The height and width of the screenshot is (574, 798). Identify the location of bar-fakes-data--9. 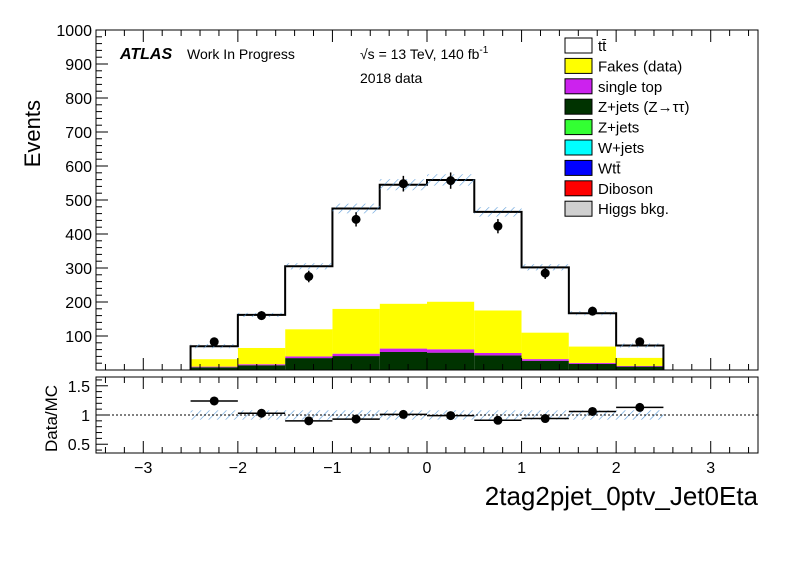
(640, 361).